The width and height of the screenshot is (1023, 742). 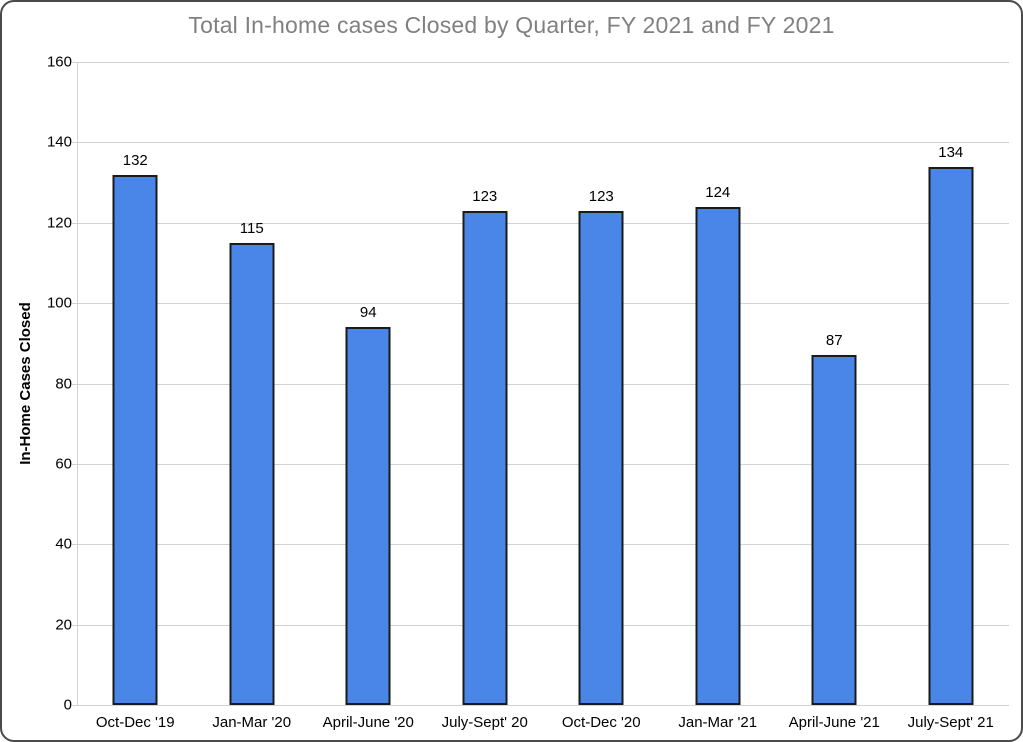 What do you see at coordinates (63, 544) in the screenshot?
I see `y-tick-label: 40` at bounding box center [63, 544].